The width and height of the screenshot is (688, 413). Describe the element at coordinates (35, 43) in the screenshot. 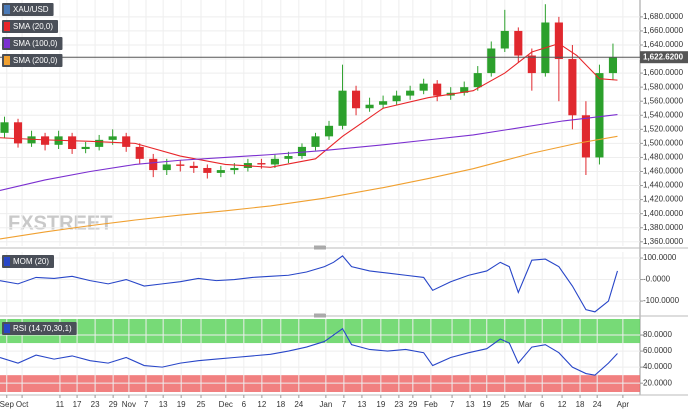

I see `legend-label: SMA (100,0)` at that location.